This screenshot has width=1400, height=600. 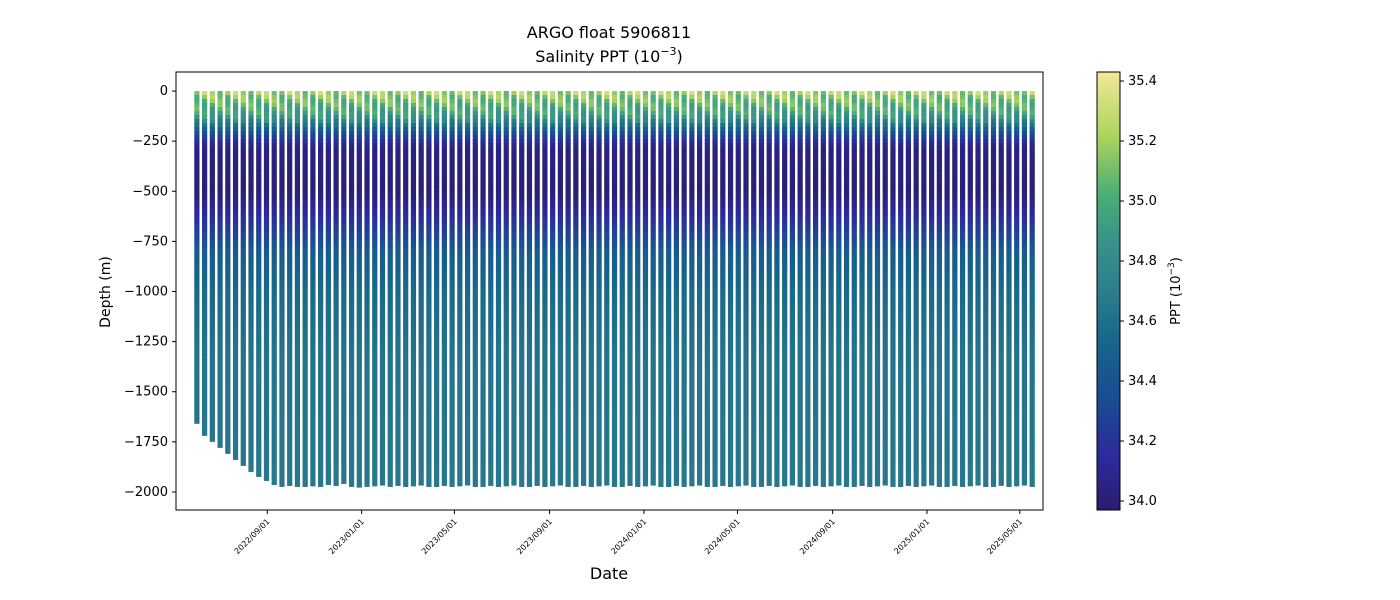 What do you see at coordinates (1142, 81) in the screenshot?
I see `colorbar-tick-label: 35.4` at bounding box center [1142, 81].